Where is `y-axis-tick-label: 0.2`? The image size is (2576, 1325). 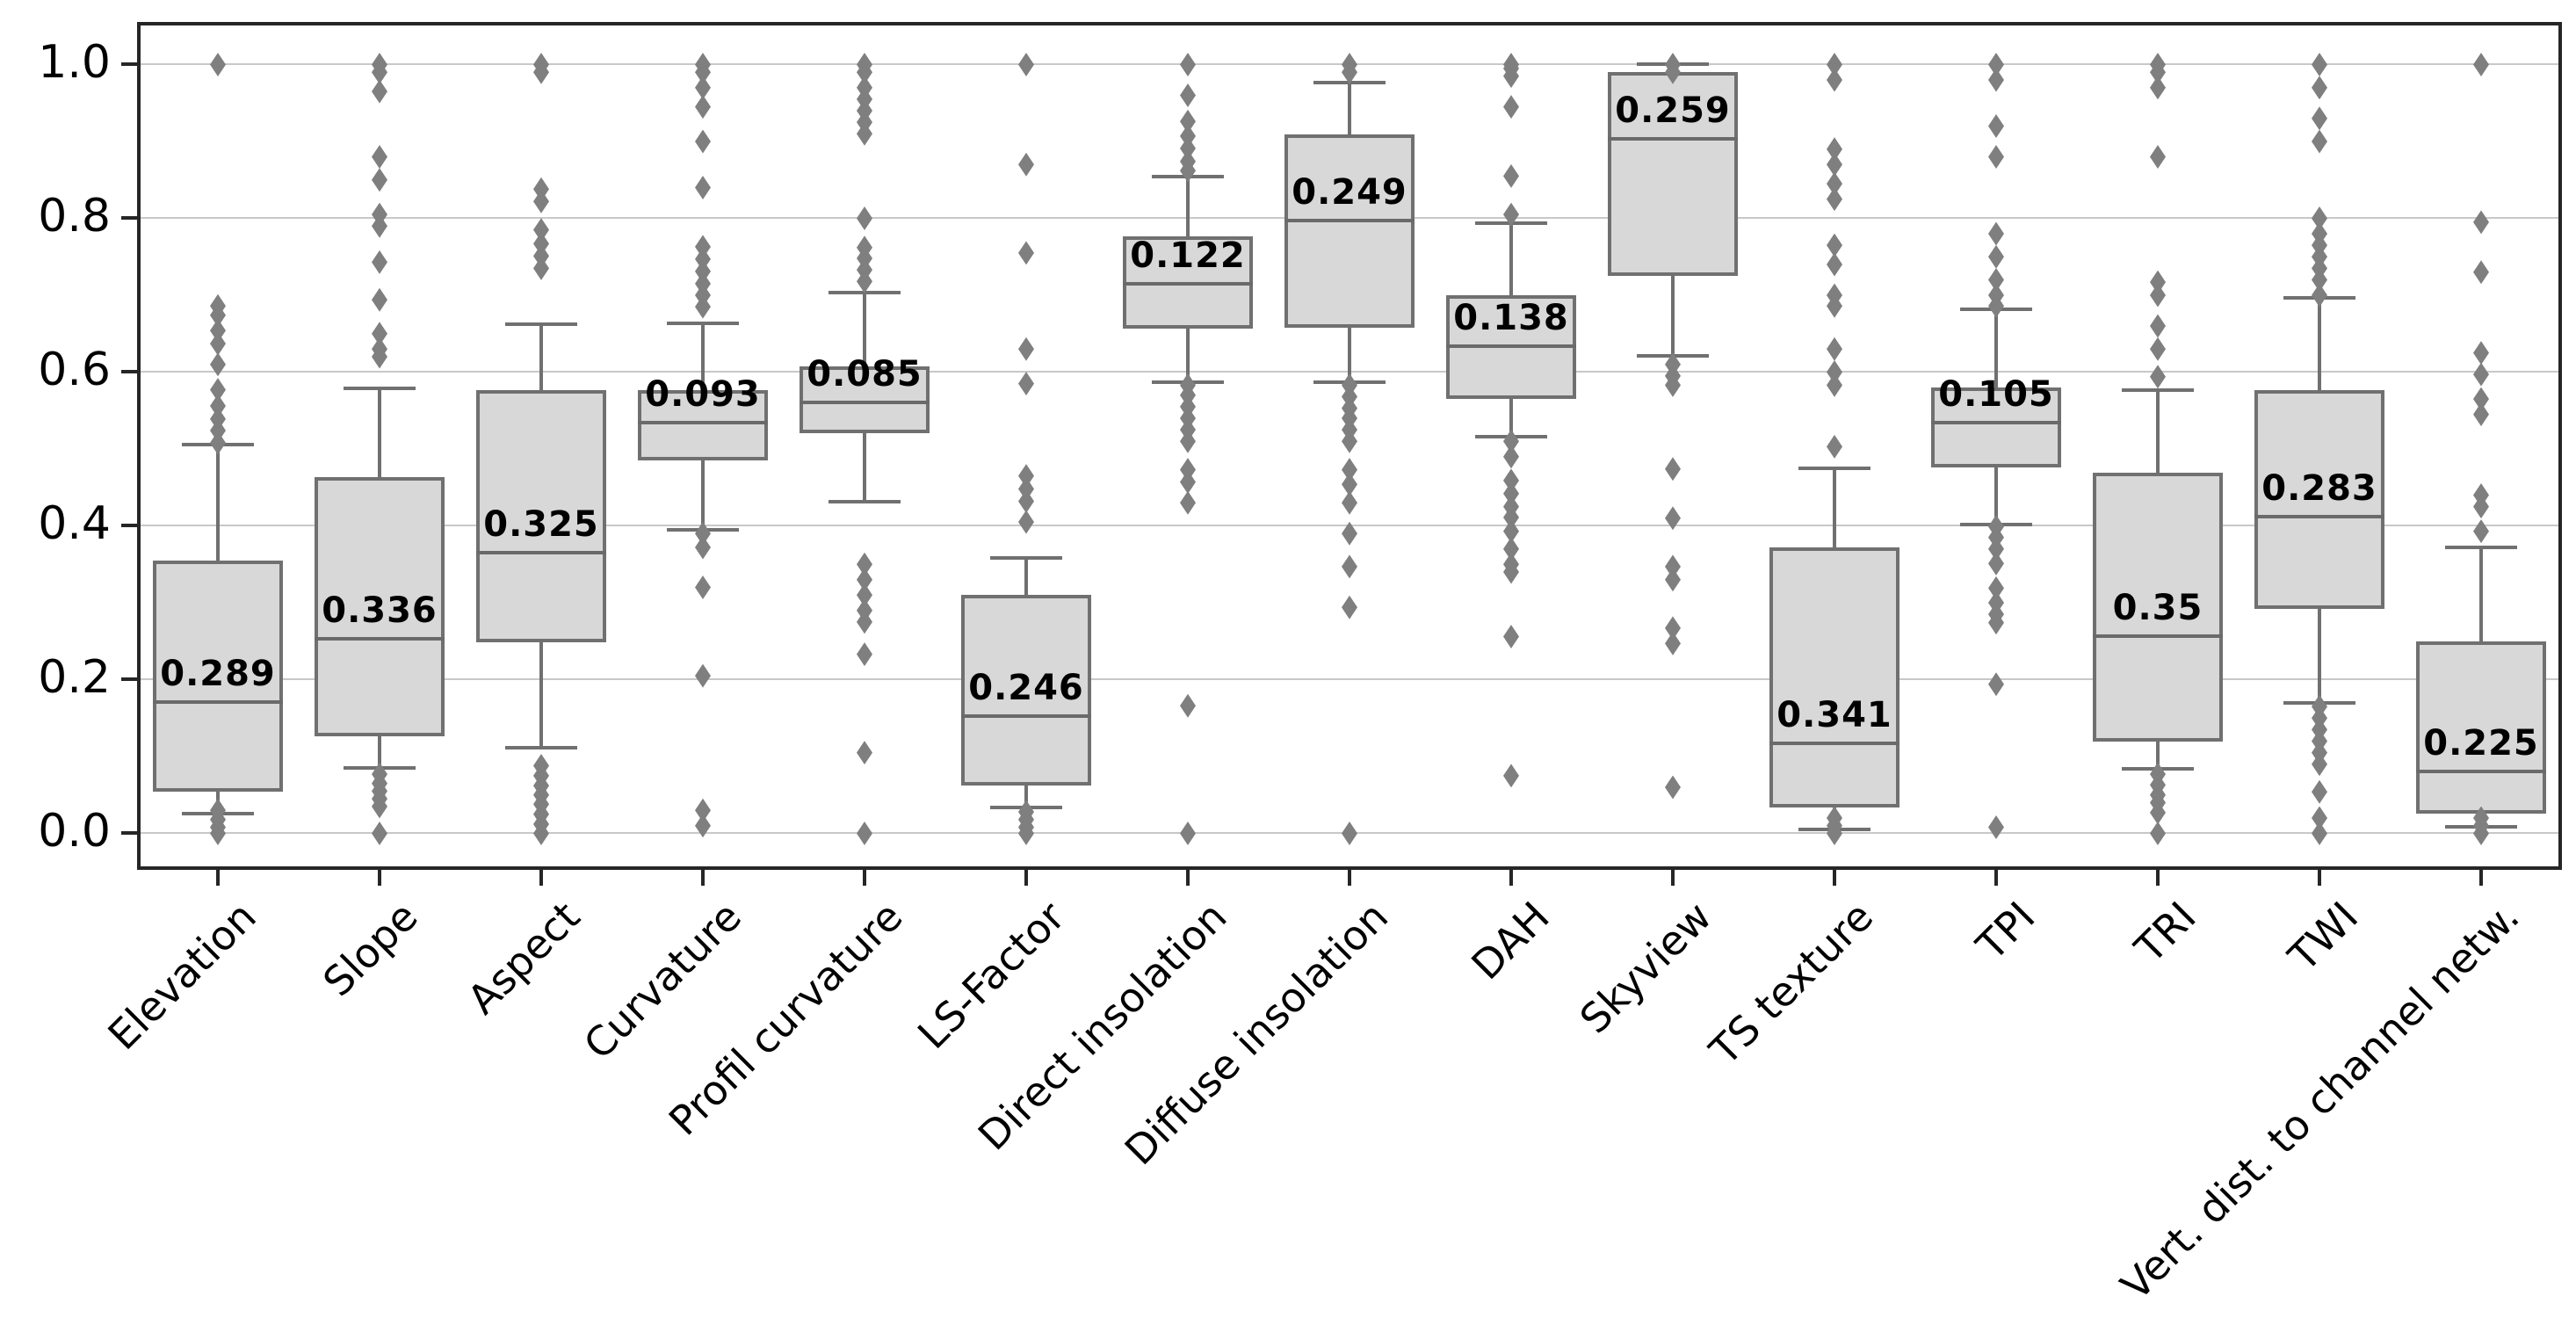 y-axis-tick-label: 0.2 is located at coordinates (74, 677).